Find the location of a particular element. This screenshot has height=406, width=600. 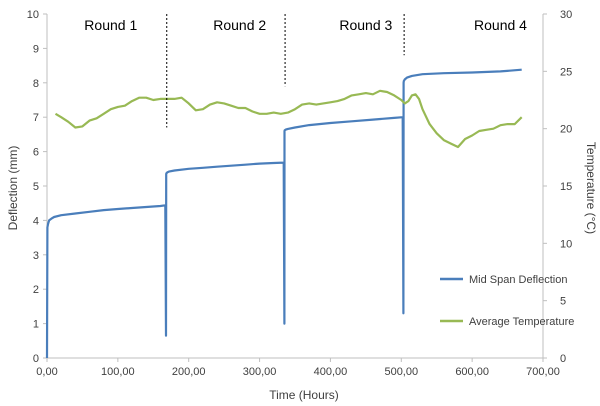

x-tick-label: 100,00 is located at coordinates (118, 372).